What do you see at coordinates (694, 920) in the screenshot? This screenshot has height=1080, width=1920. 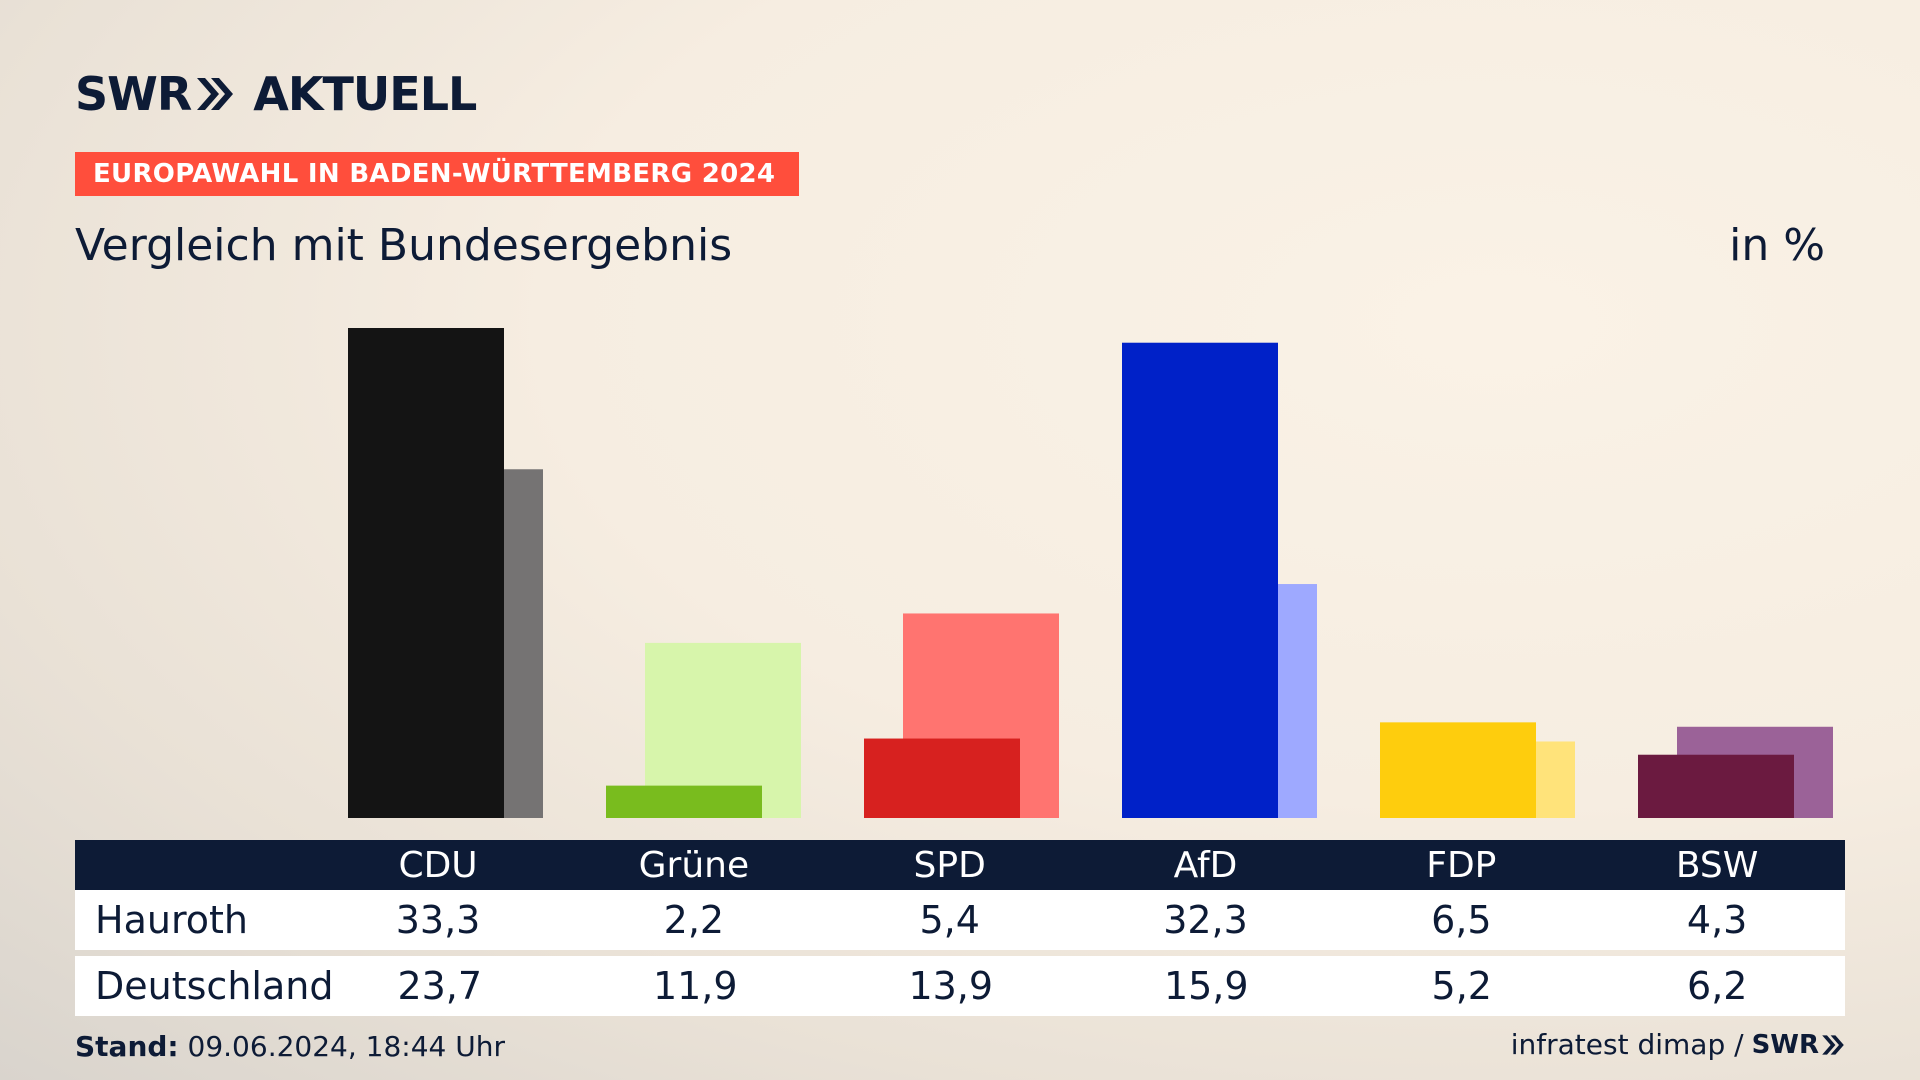 I see `value-cell: 2,2` at bounding box center [694, 920].